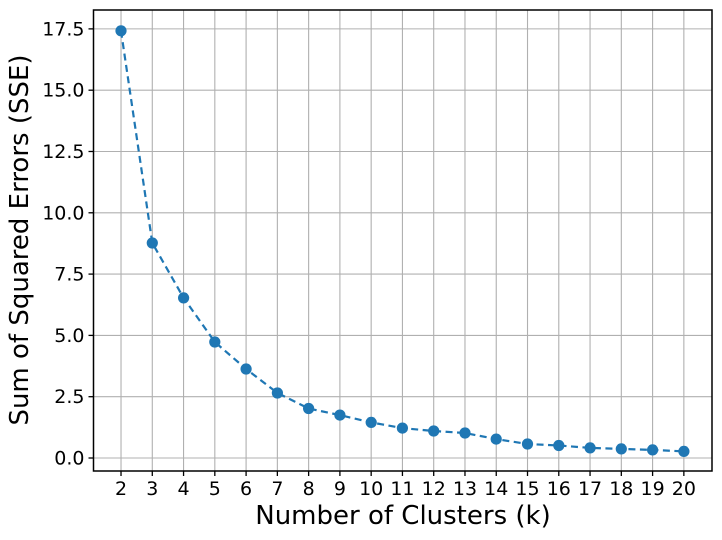  What do you see at coordinates (527, 489) in the screenshot?
I see `x-tick-label: 15` at bounding box center [527, 489].